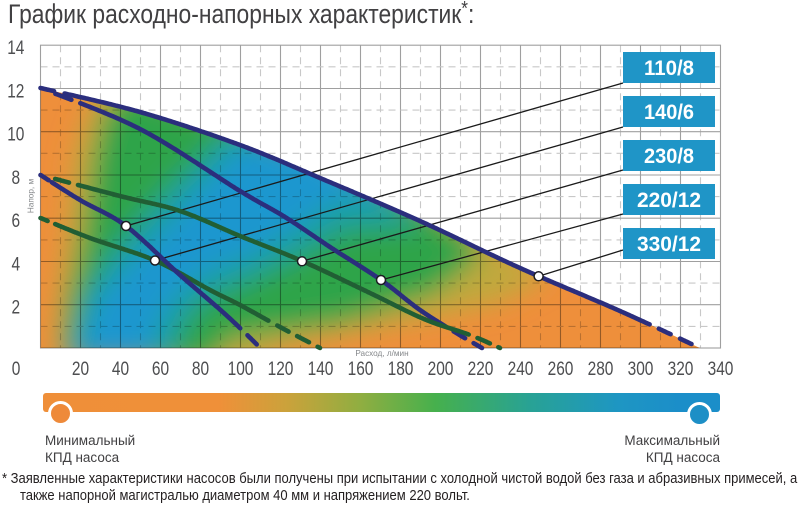 The width and height of the screenshot is (803, 512). Describe the element at coordinates (521, 369) in the screenshot. I see `svg-text: 240` at that location.